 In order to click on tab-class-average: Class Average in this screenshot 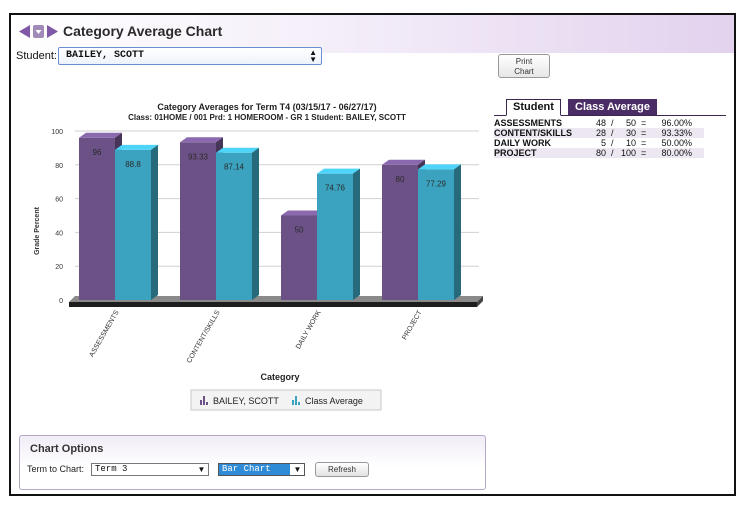, I will do `click(613, 107)`.